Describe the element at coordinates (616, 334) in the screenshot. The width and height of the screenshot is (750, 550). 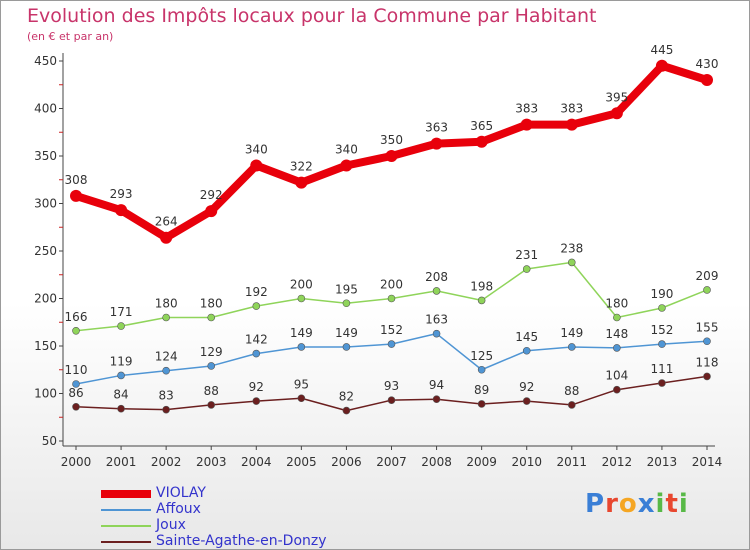
I see `data-label: 148` at that location.